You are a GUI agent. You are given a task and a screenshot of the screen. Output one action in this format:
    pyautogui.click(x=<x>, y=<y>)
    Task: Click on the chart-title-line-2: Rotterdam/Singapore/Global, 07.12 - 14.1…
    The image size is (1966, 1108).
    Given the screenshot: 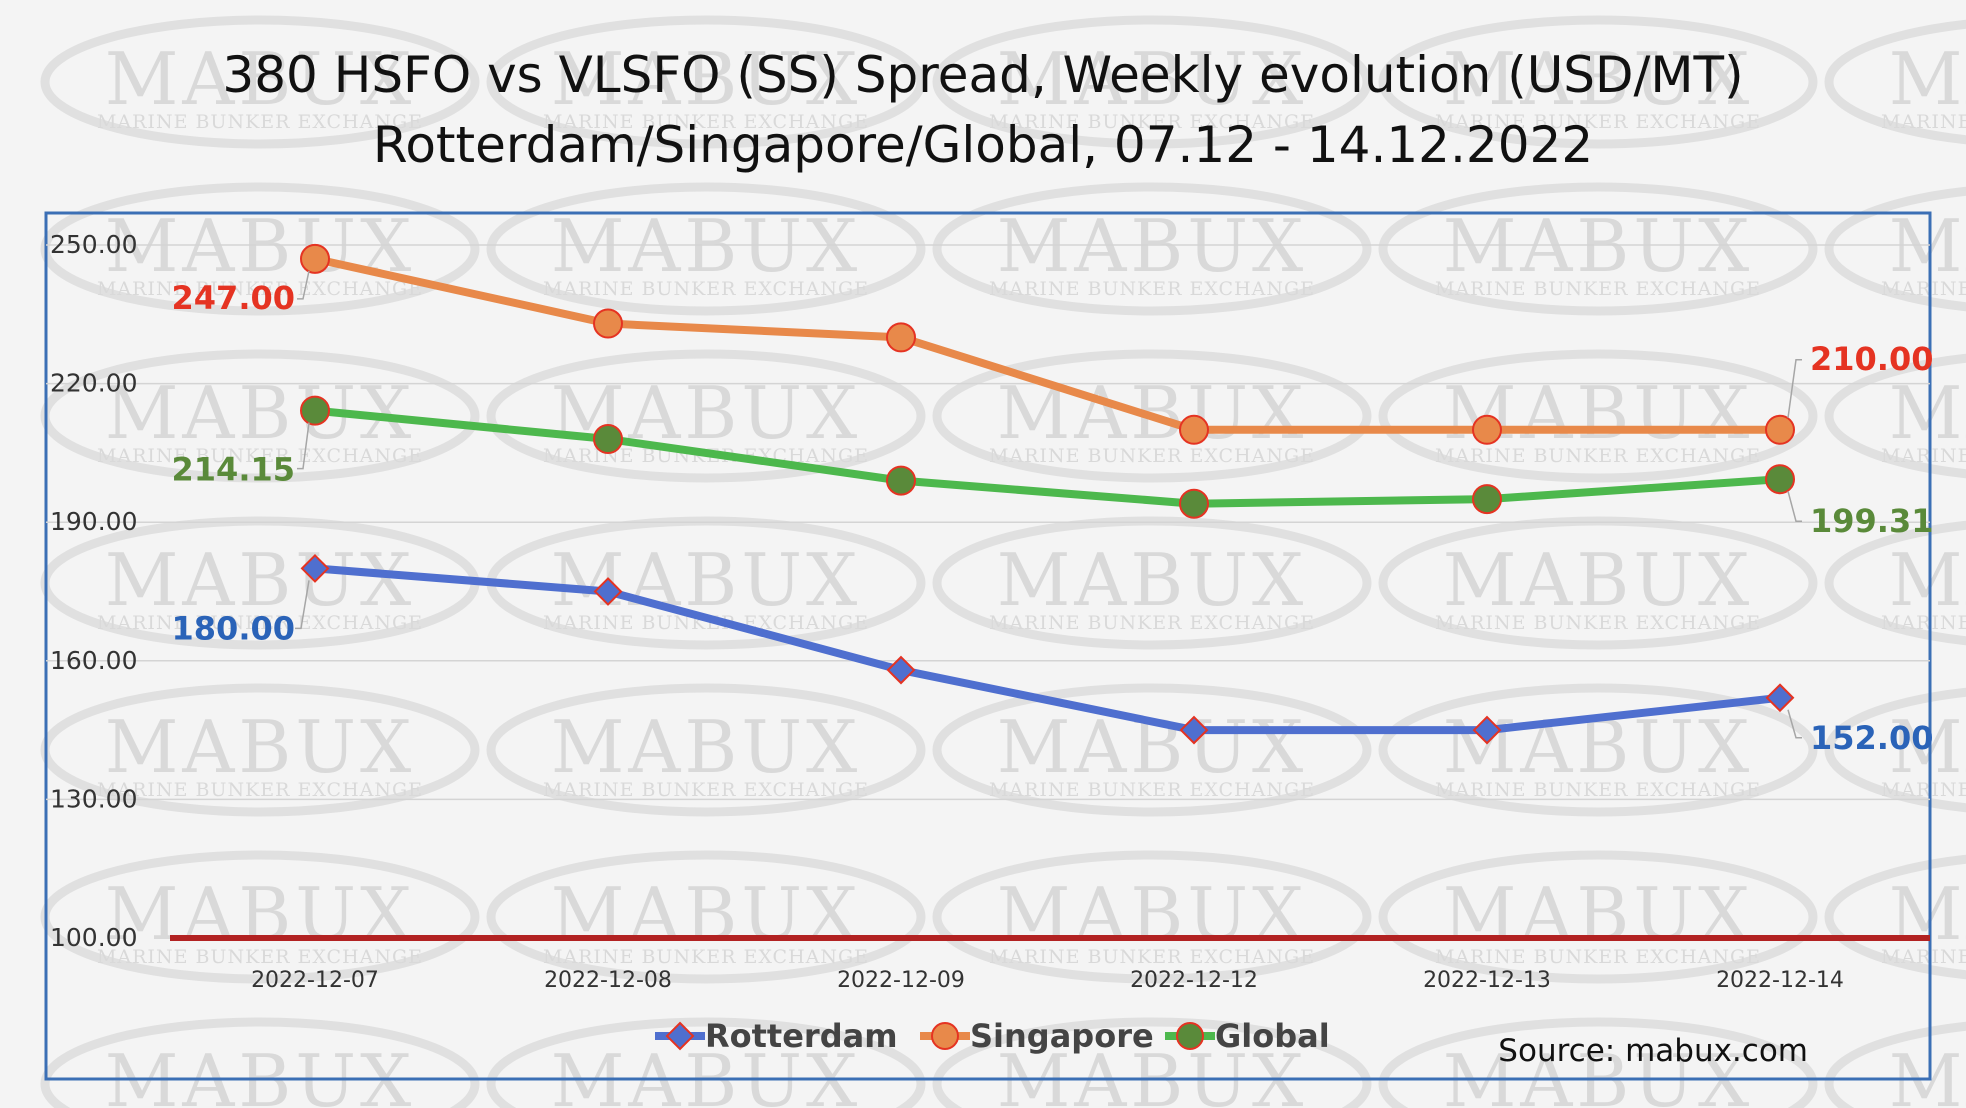 What is the action you would take?
    pyautogui.click(x=983, y=145)
    